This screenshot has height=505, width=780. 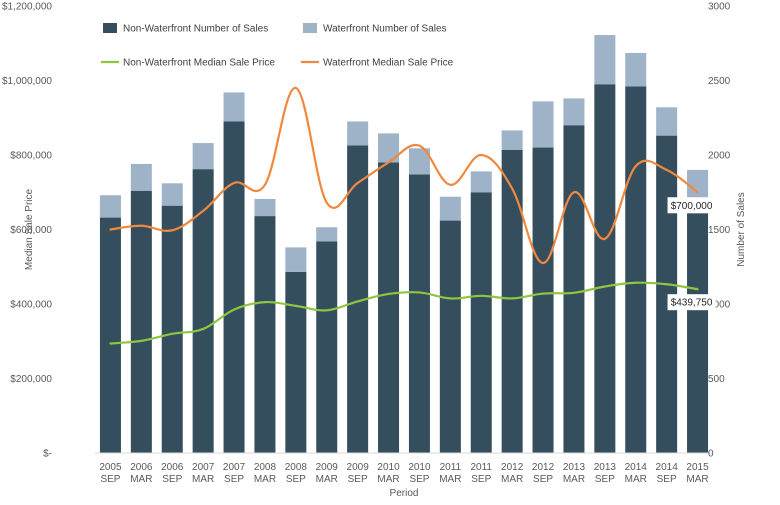 What do you see at coordinates (385, 29) in the screenshot?
I see `legend-label-waterfront-number-of-sales: Waterfront Number of Sales` at bounding box center [385, 29].